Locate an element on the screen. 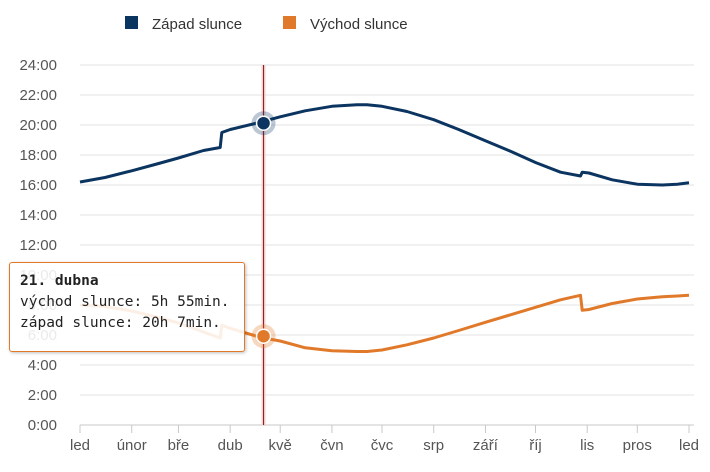  x-tick-label: bře is located at coordinates (179, 445).